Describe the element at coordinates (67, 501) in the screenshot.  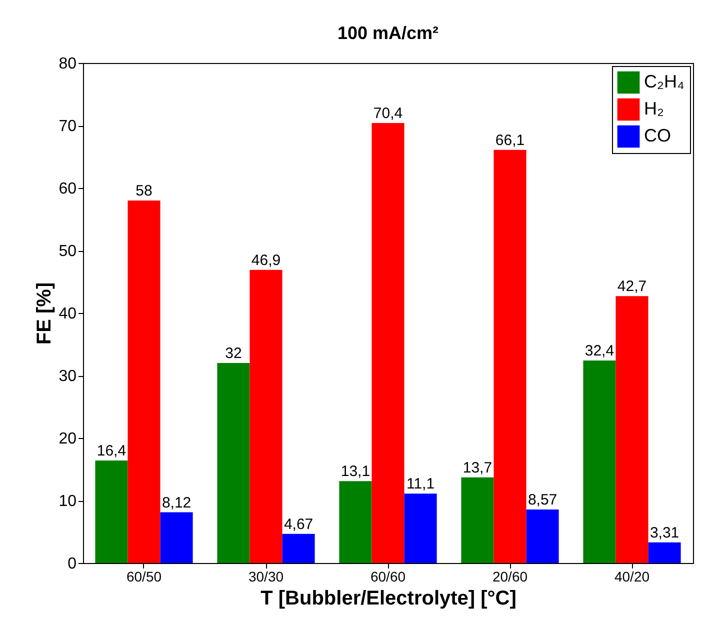
I see `y-tick-label: 10` at that location.